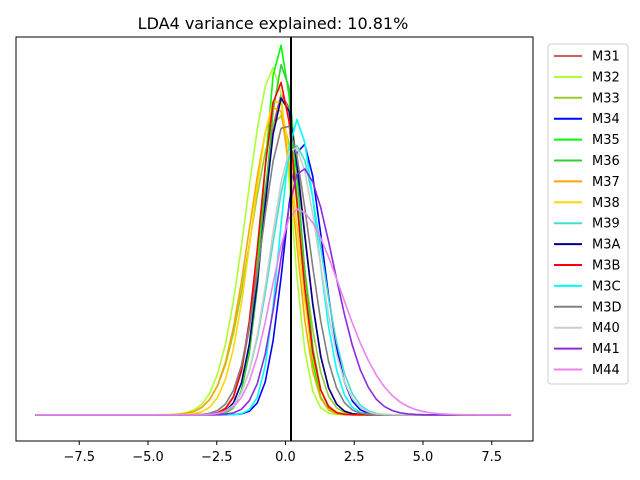 This screenshot has width=640, height=480. Describe the element at coordinates (79, 457) in the screenshot. I see `x-tick-label: −7.5` at that location.